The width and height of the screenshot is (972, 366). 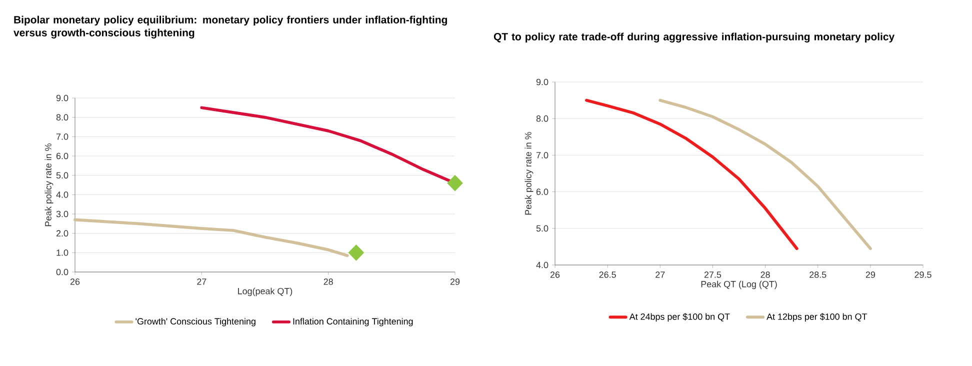 What do you see at coordinates (230, 27) in the screenshot?
I see `chart-title: Bipolar monetary policy equilibrium: monetary policy frontiers under inflation-fighting versus growth-conscious tightening` at bounding box center [230, 27].